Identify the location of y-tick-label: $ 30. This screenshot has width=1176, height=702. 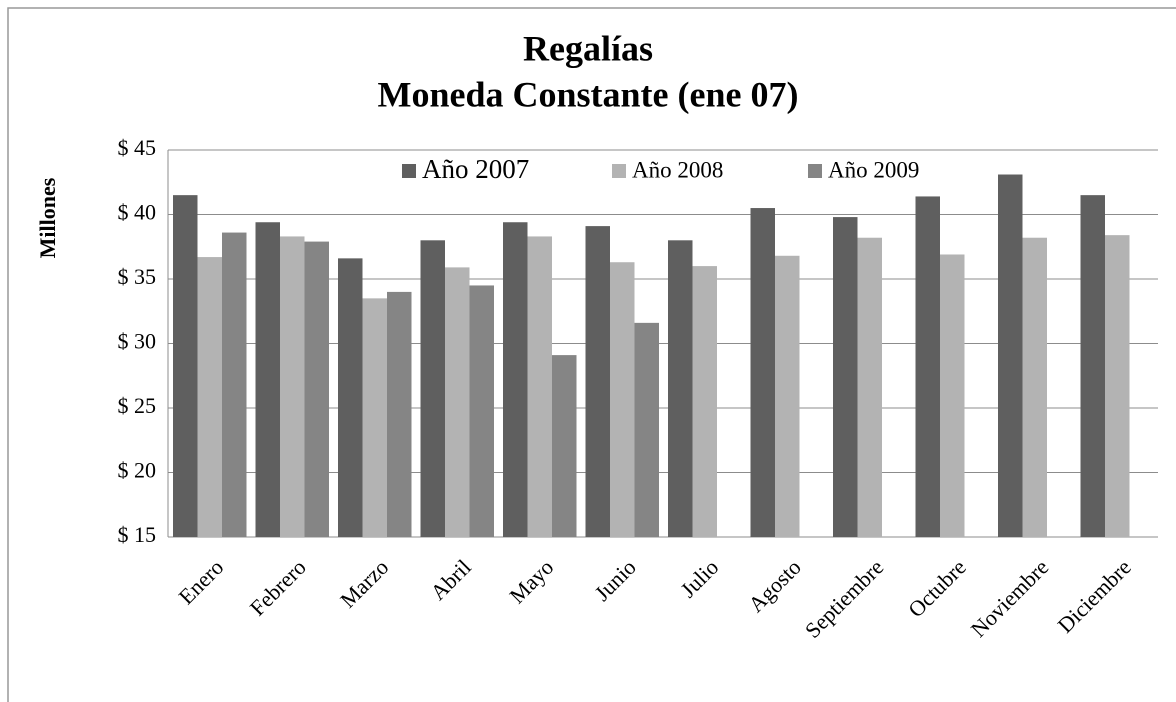
(137, 341).